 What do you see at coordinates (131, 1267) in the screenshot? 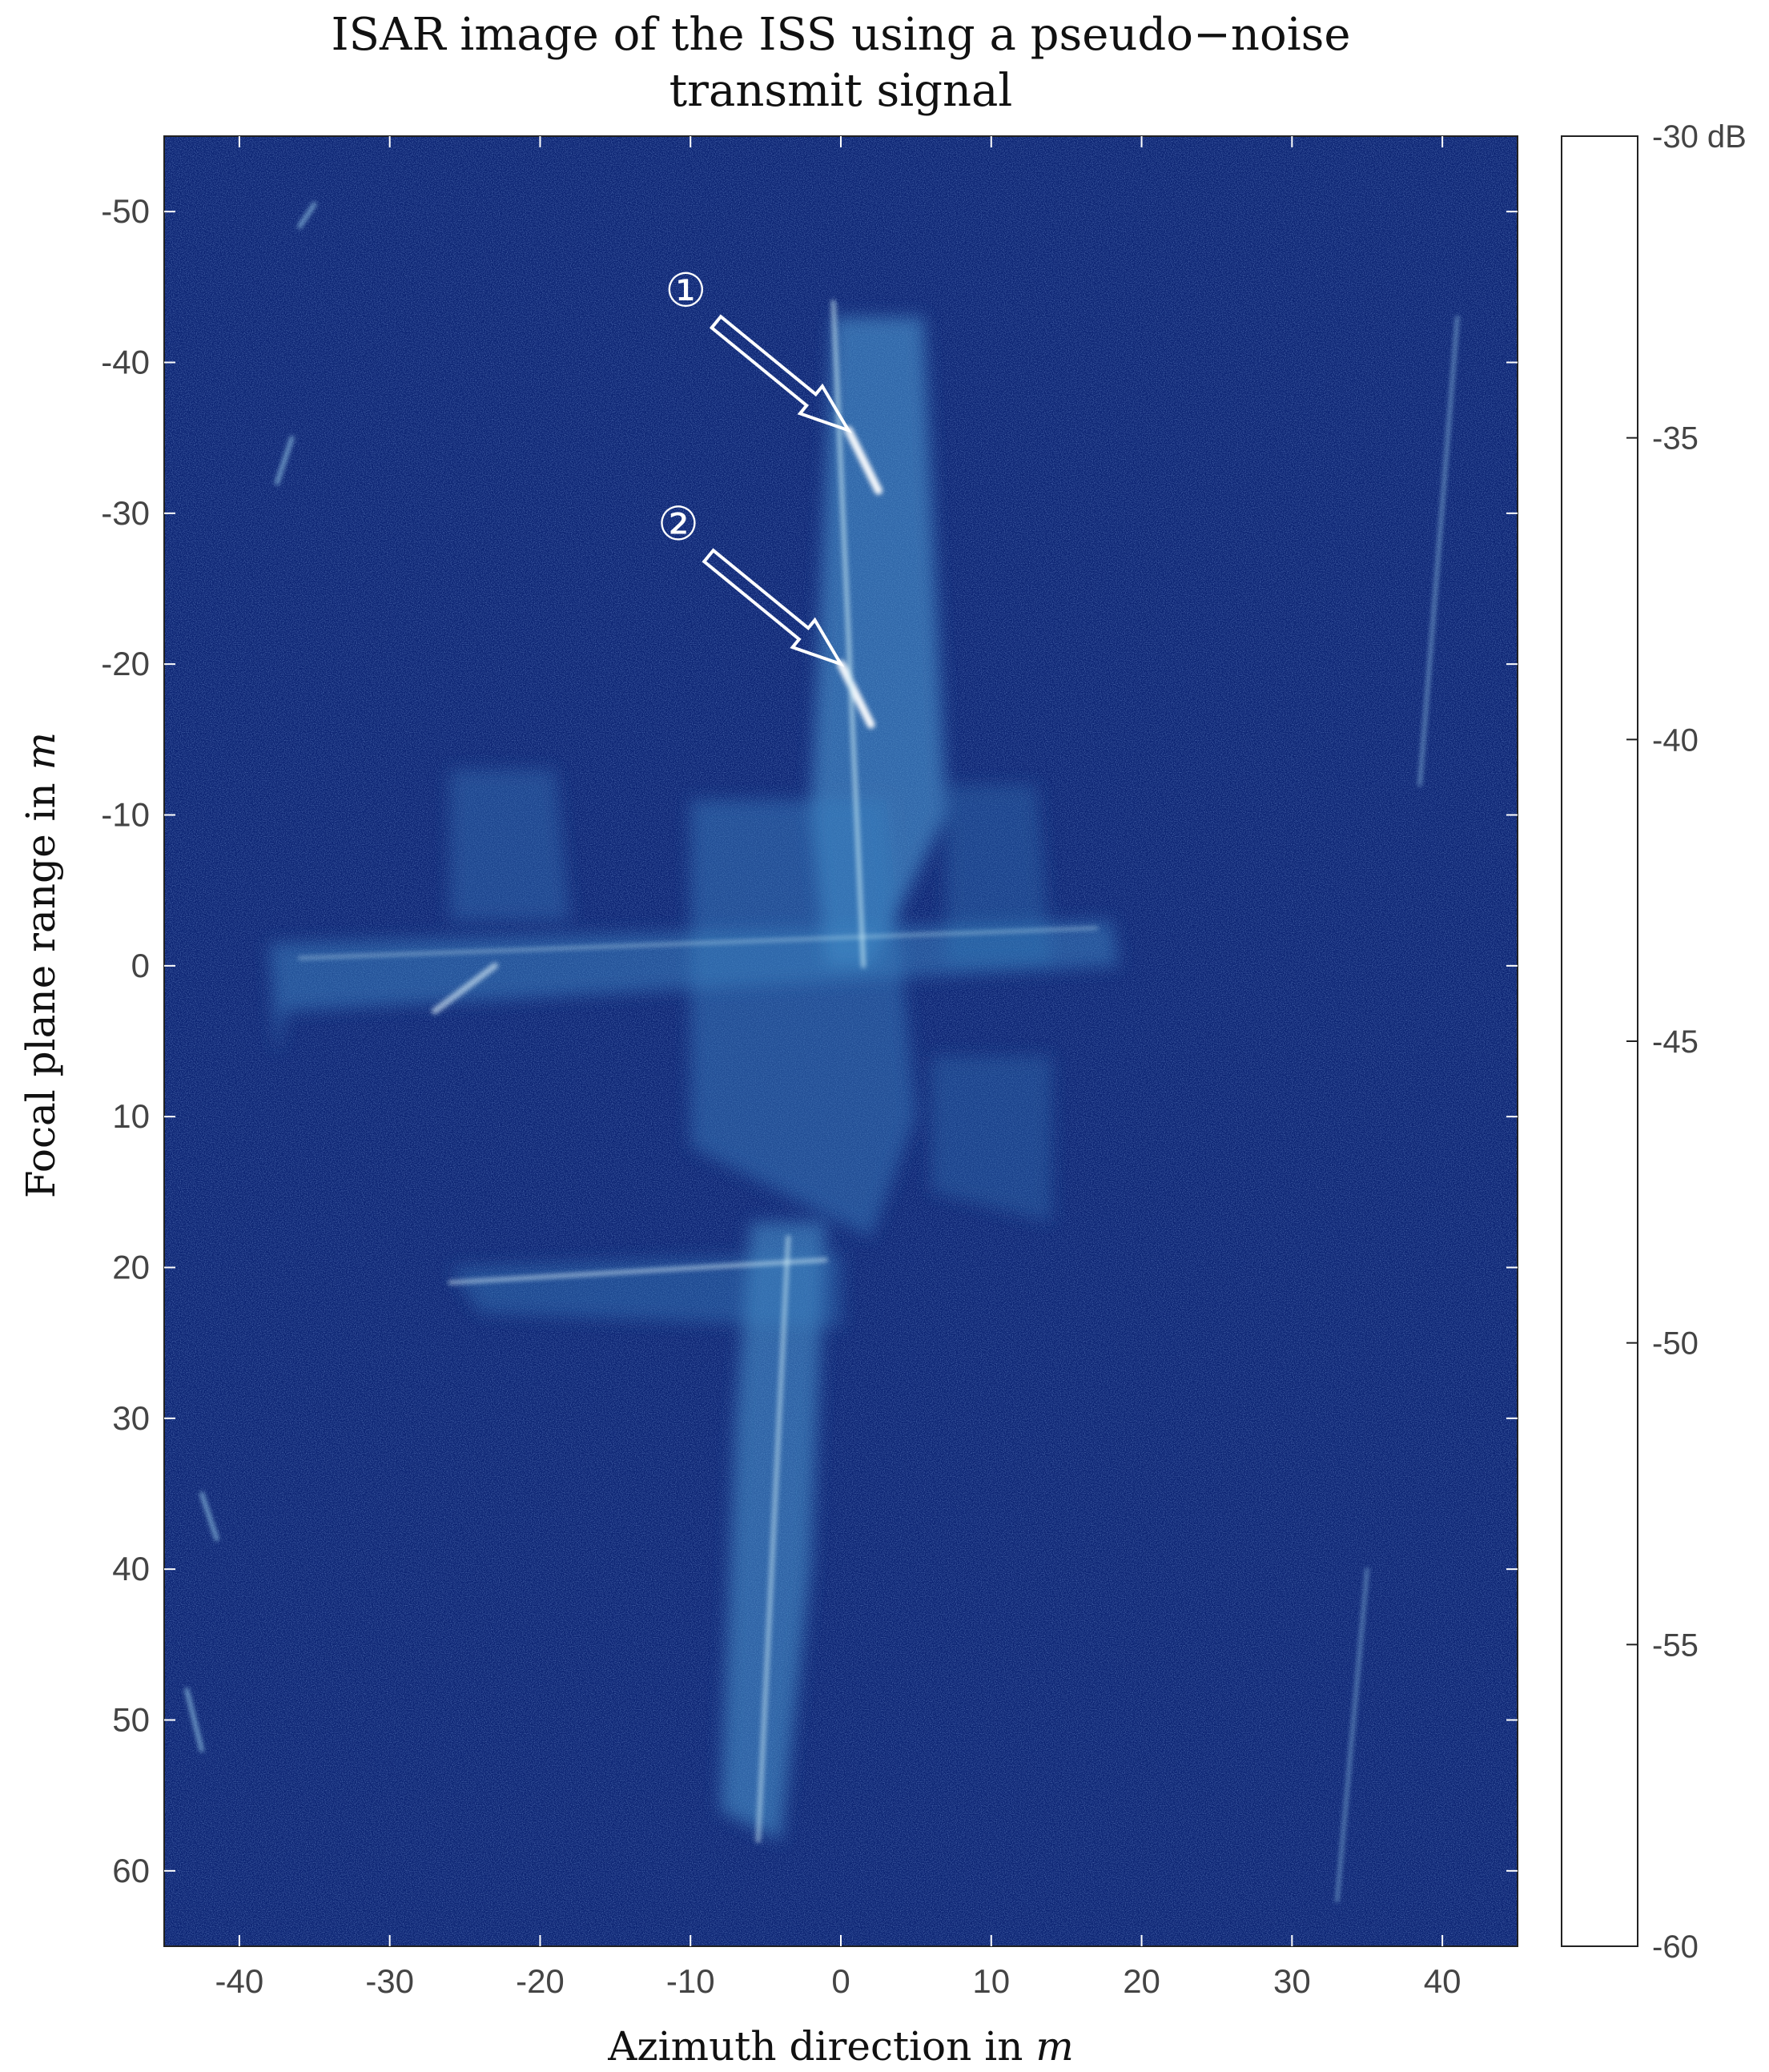
I see `y-tick-label: 20` at bounding box center [131, 1267].